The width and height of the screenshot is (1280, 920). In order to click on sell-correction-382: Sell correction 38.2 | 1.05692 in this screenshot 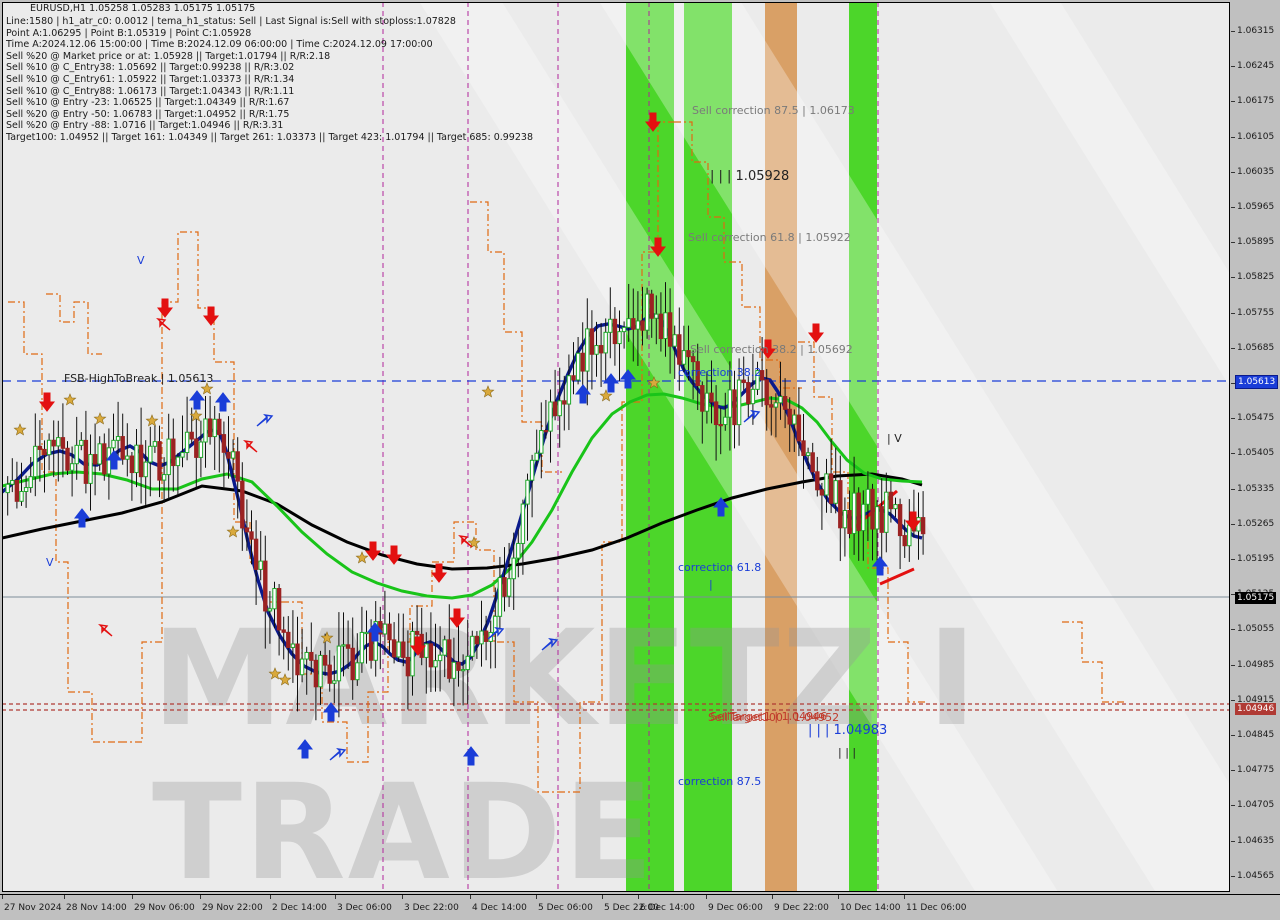, I will do `click(771, 349)`.